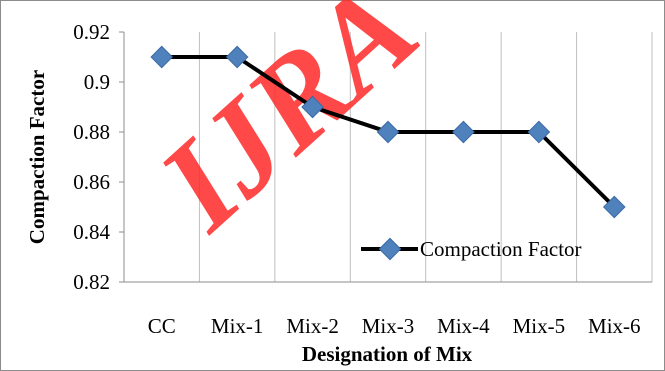 The height and width of the screenshot is (371, 665). Describe the element at coordinates (91, 182) in the screenshot. I see `y-tick-label: 0.86` at that location.